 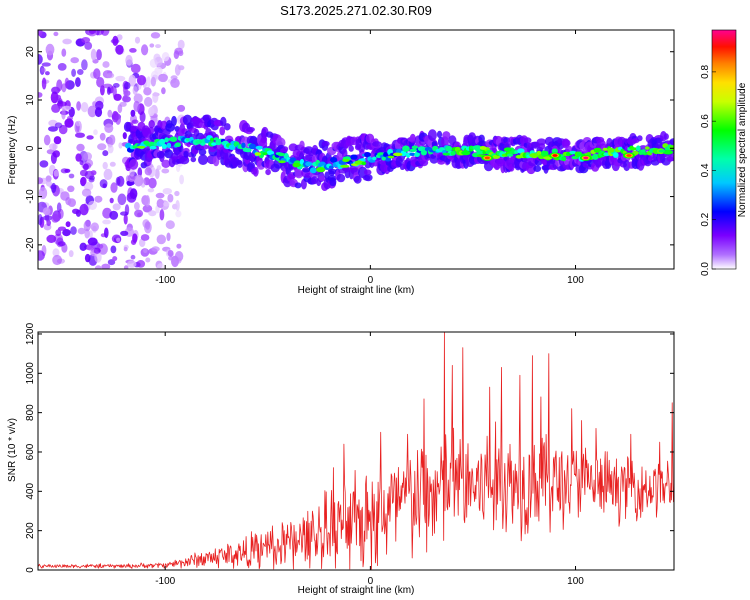 What do you see at coordinates (705, 219) in the screenshot?
I see `colorbar-tick-label: 0.2` at bounding box center [705, 219].